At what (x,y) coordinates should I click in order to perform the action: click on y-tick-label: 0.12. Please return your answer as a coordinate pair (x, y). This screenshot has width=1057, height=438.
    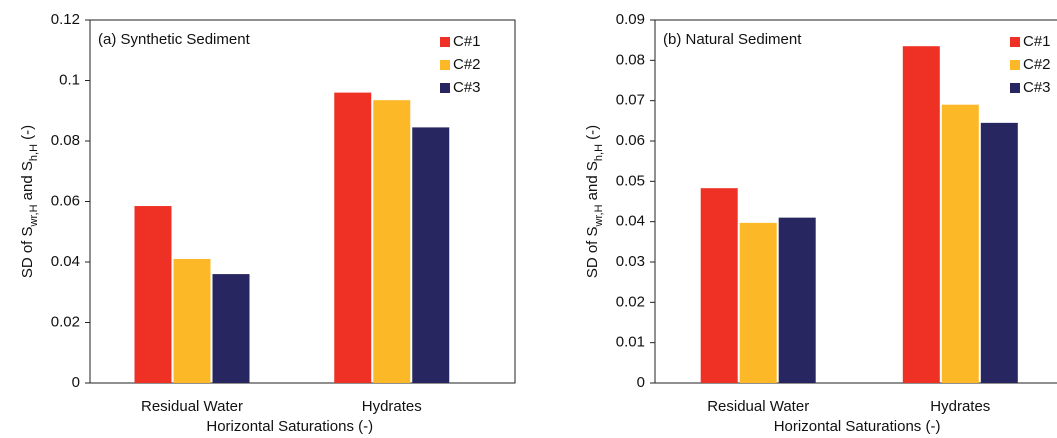
    Looking at the image, I should click on (65, 19).